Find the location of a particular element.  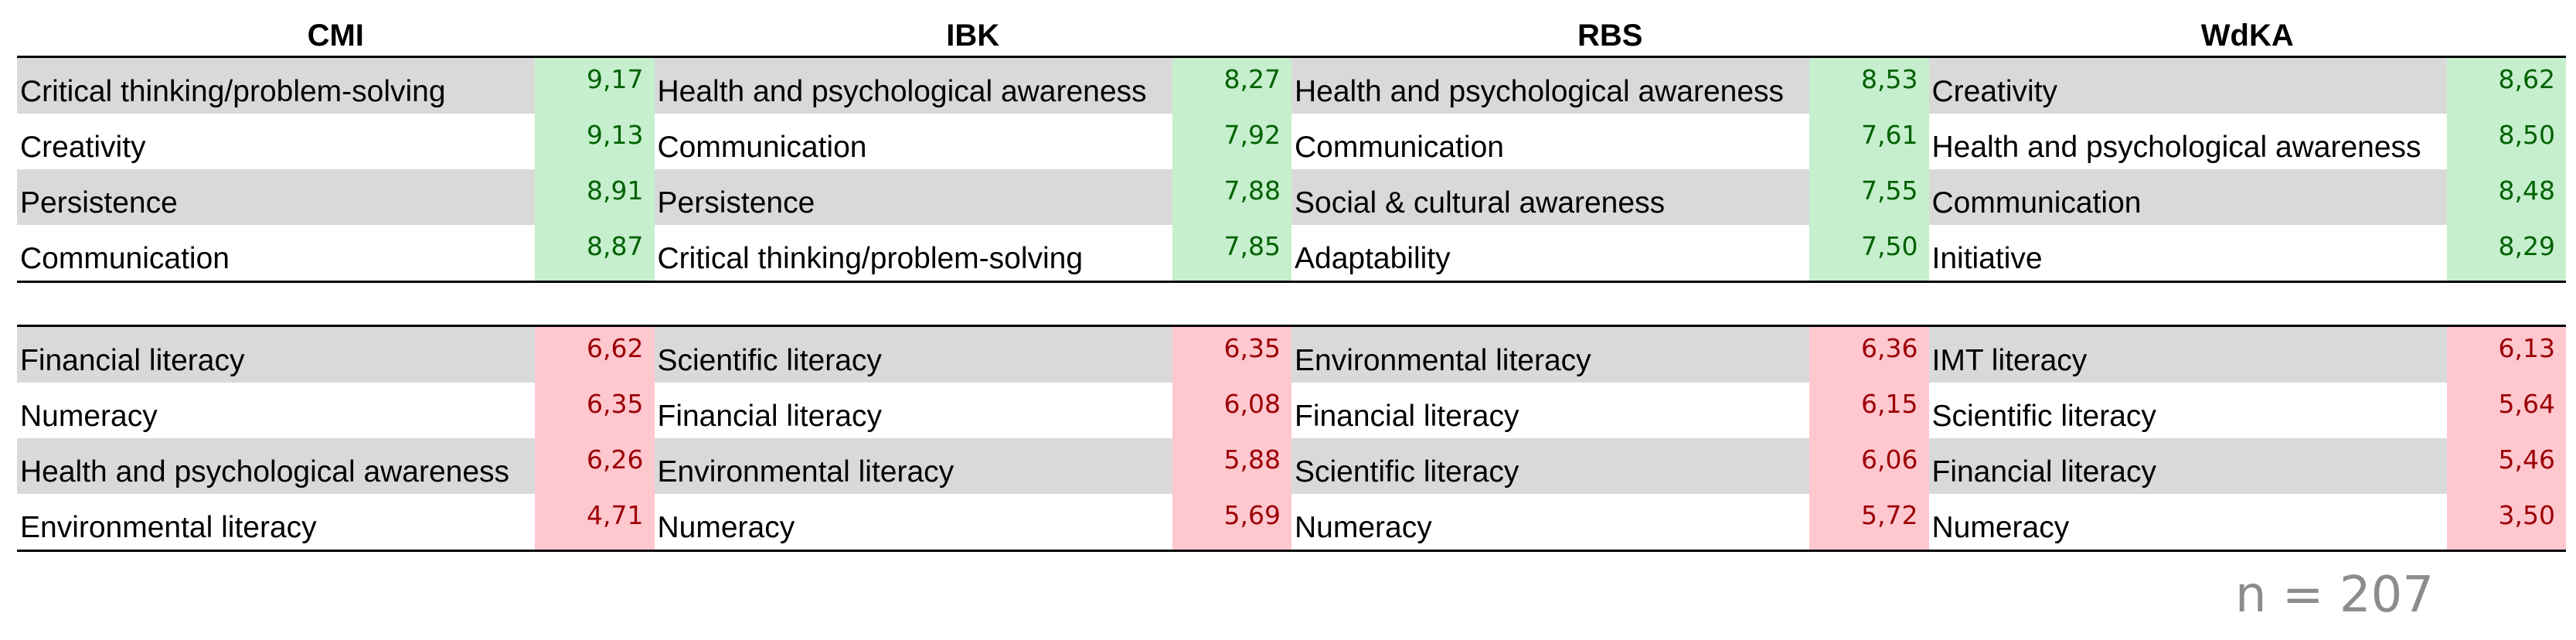

score-value: 7,55 is located at coordinates (1869, 197).